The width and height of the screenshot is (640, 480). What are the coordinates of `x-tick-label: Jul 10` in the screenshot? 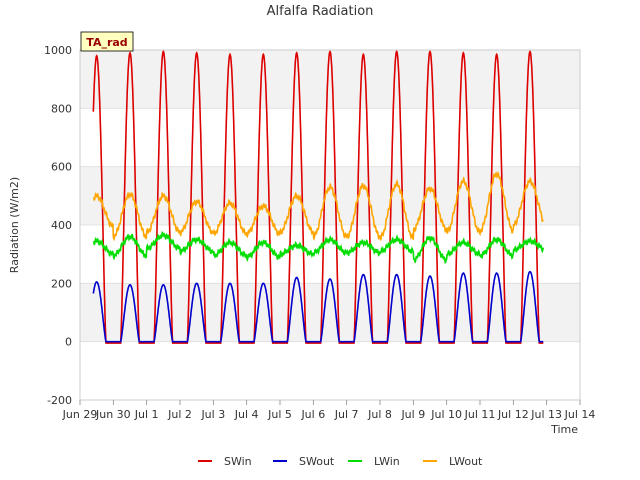 It's located at (446, 414).